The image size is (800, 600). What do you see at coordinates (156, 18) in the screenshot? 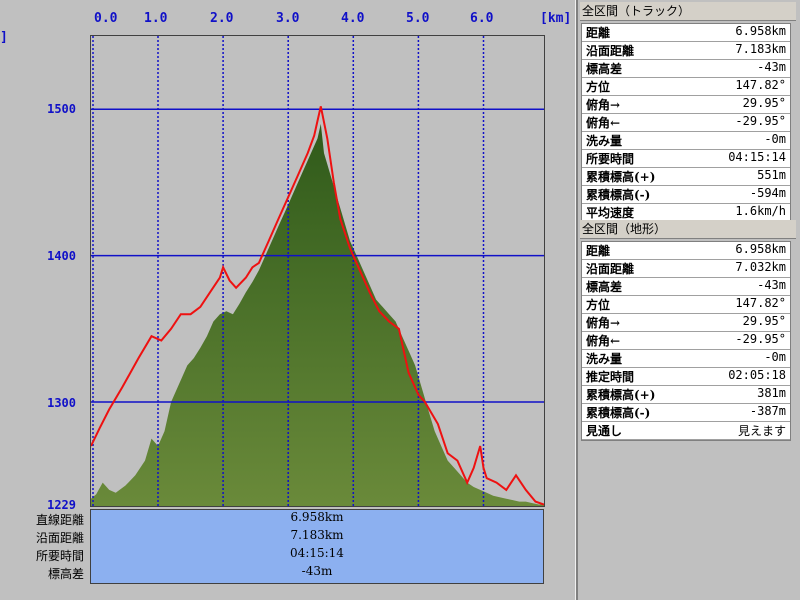
I see `x-tick-label: 1.0` at bounding box center [156, 18].